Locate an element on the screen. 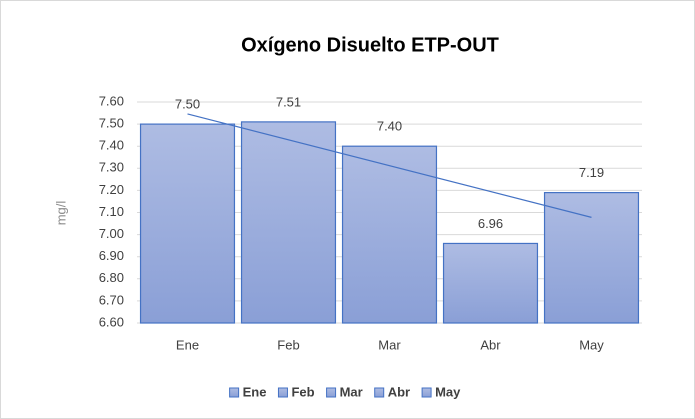 The height and width of the screenshot is (419, 695). data-label: 7.40 is located at coordinates (389, 126).